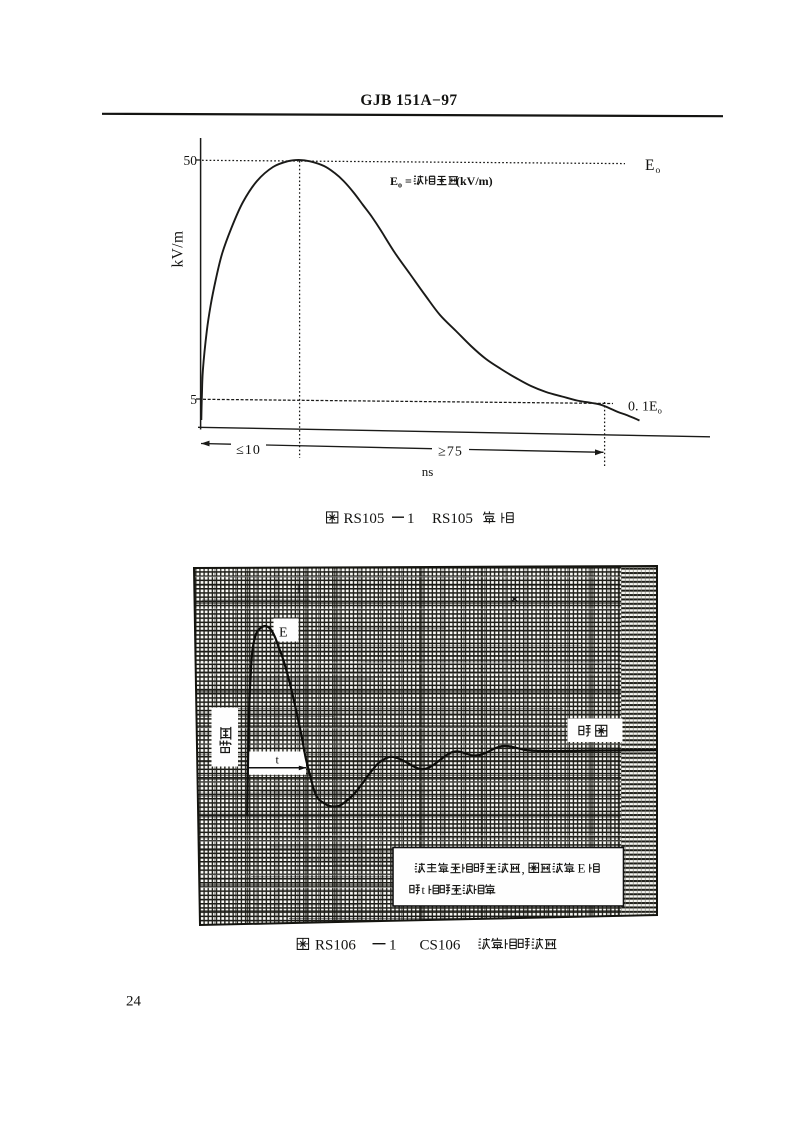 This screenshot has height=1122, width=793. What do you see at coordinates (248, 450) in the screenshot?
I see `svg-text: ≤10` at bounding box center [248, 450].